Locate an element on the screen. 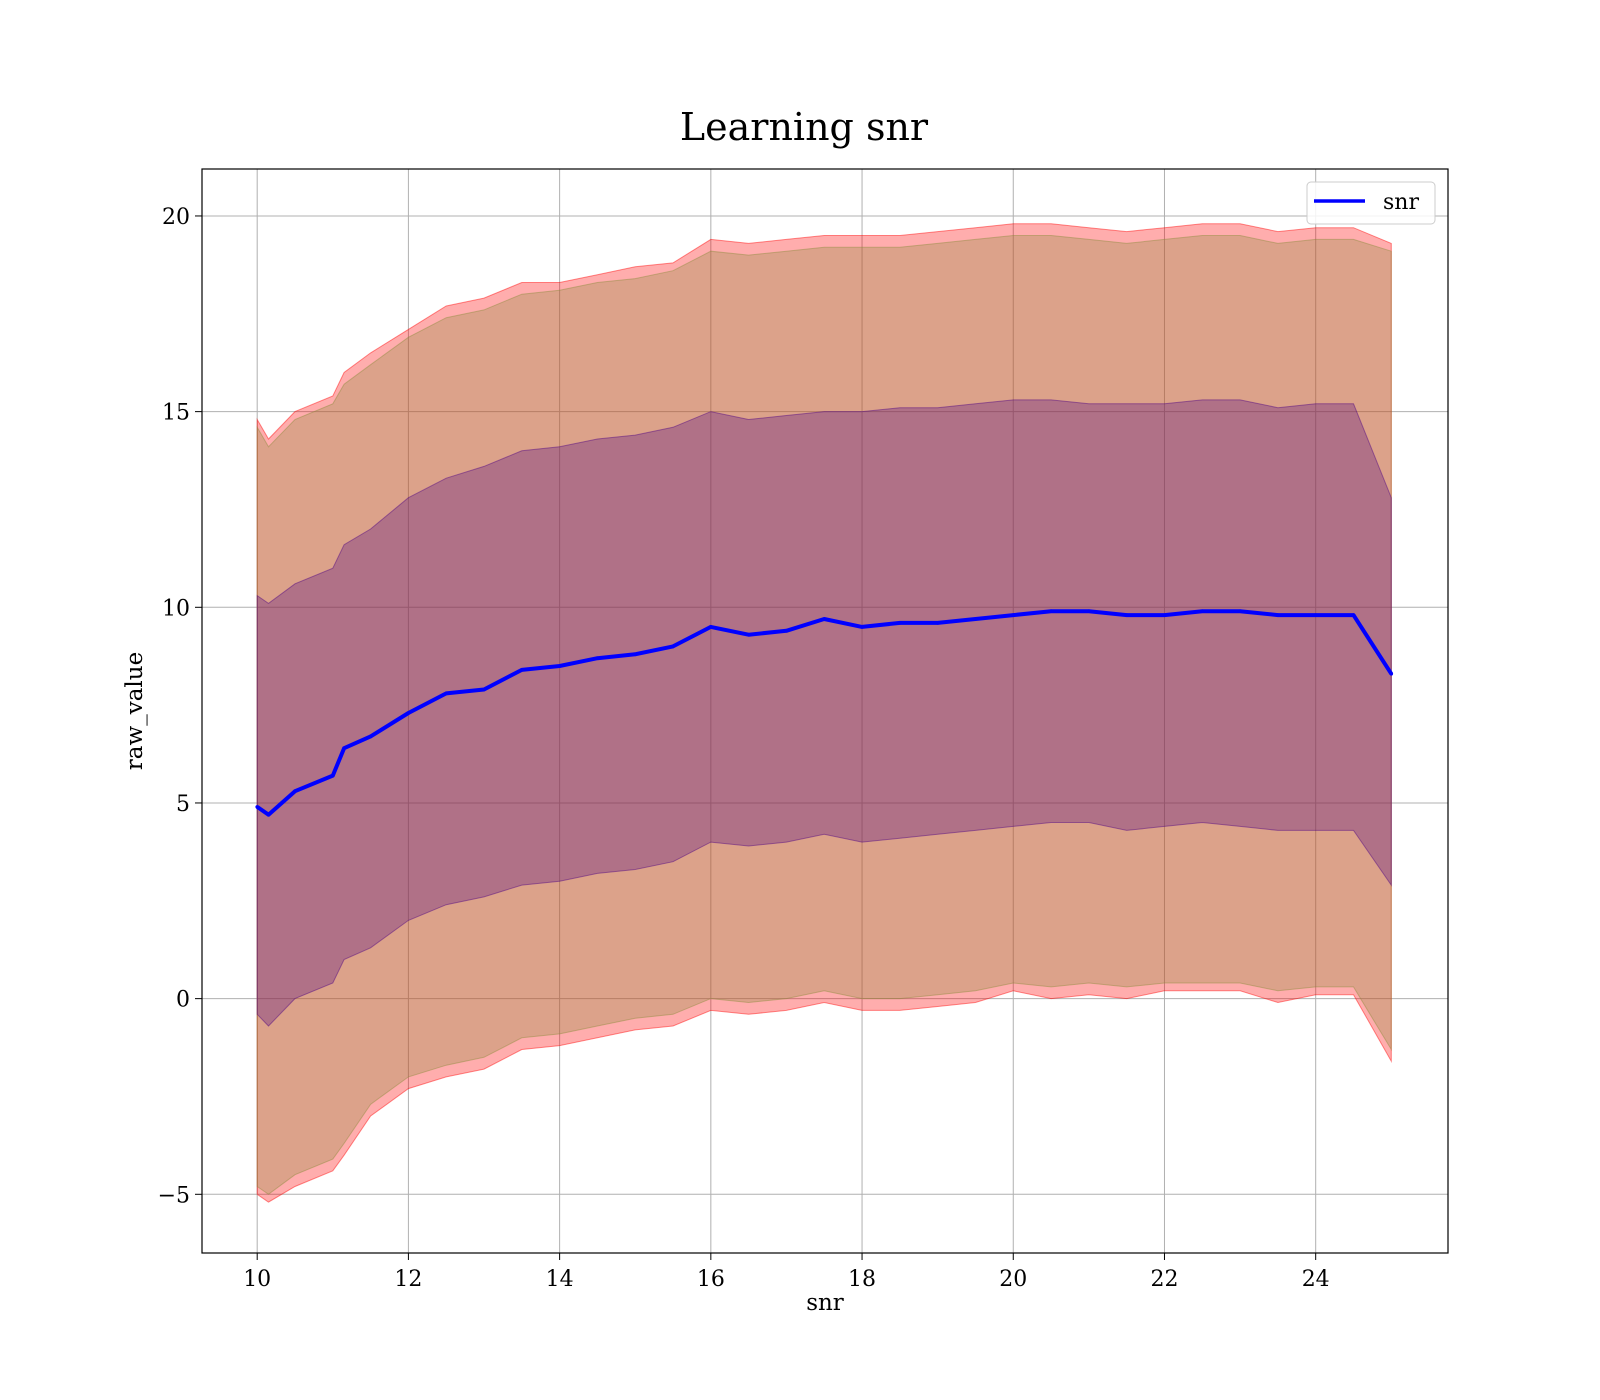 This screenshot has width=1600, height=1400. x-tick-label: 10 is located at coordinates (257, 1279).